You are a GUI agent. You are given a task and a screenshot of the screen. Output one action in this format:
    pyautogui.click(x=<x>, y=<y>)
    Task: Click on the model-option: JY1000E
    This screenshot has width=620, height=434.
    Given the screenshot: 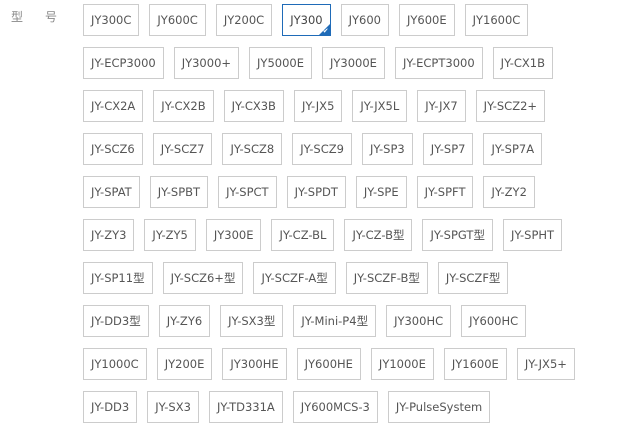 What is the action you would take?
    pyautogui.click(x=402, y=364)
    